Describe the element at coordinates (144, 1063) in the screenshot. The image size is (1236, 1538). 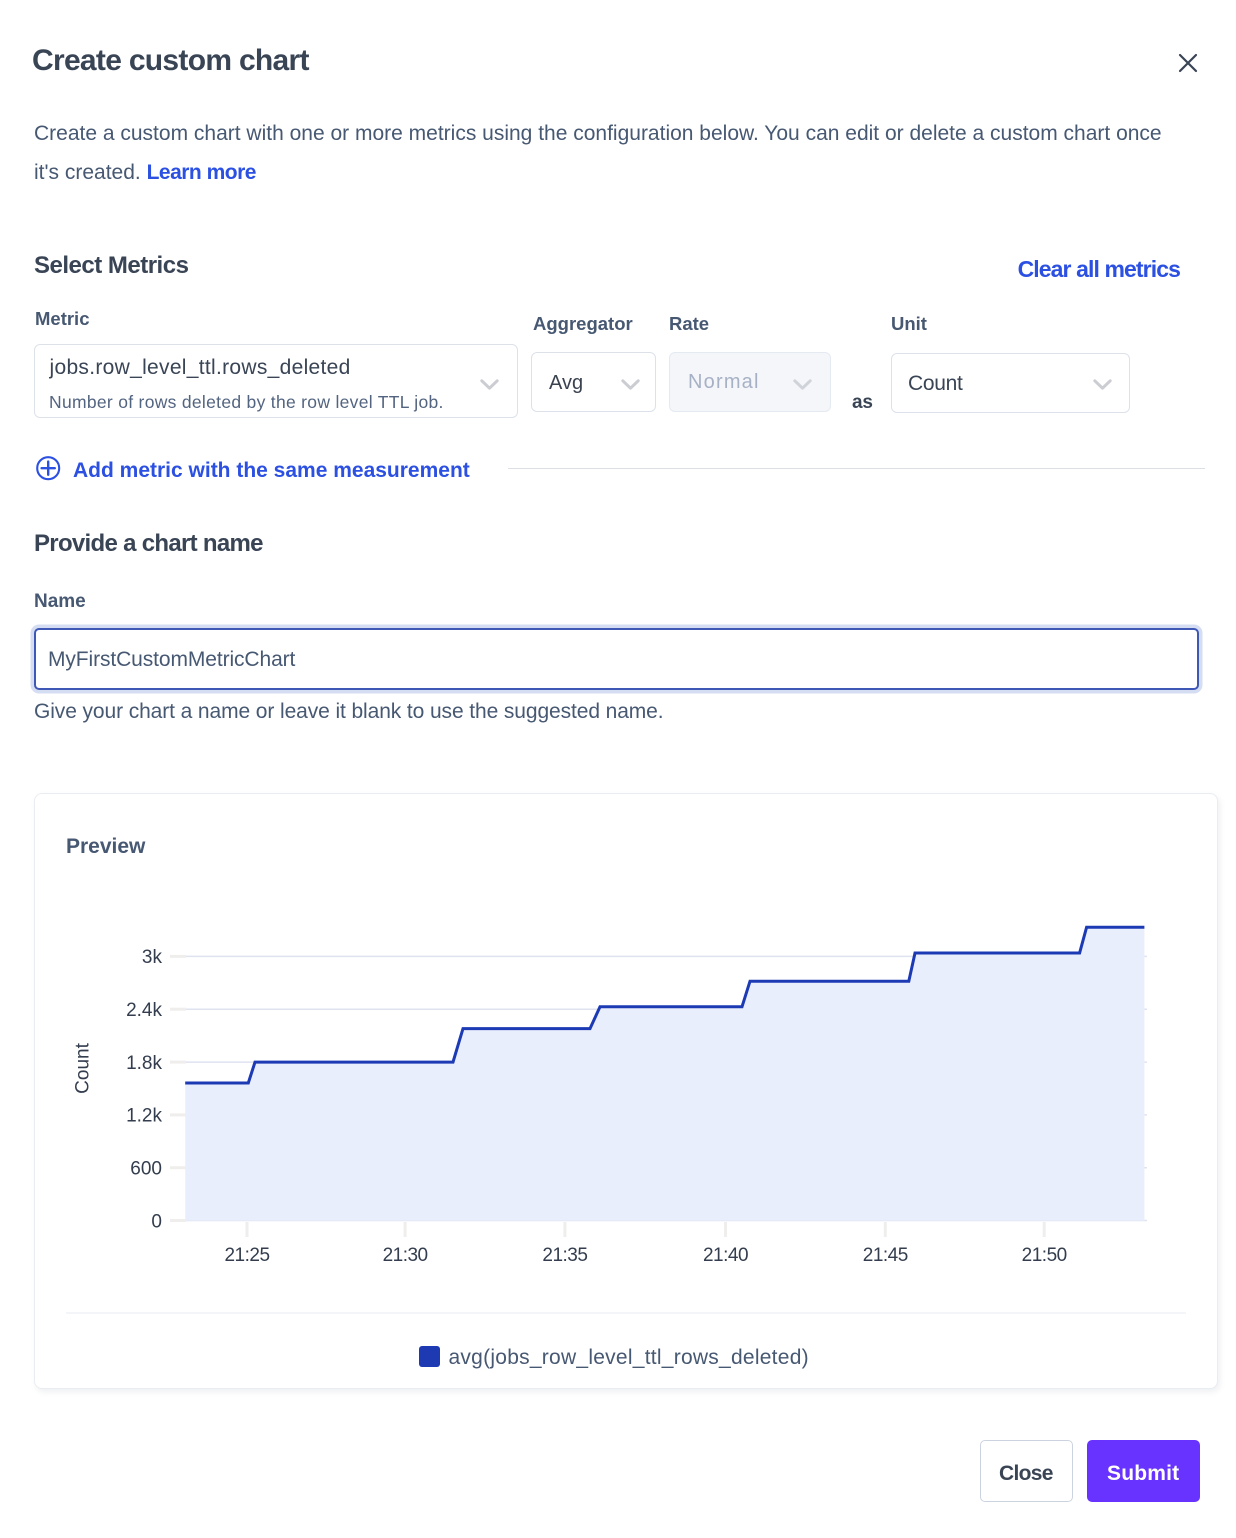
I see `svg-text: 1.8k` at that location.